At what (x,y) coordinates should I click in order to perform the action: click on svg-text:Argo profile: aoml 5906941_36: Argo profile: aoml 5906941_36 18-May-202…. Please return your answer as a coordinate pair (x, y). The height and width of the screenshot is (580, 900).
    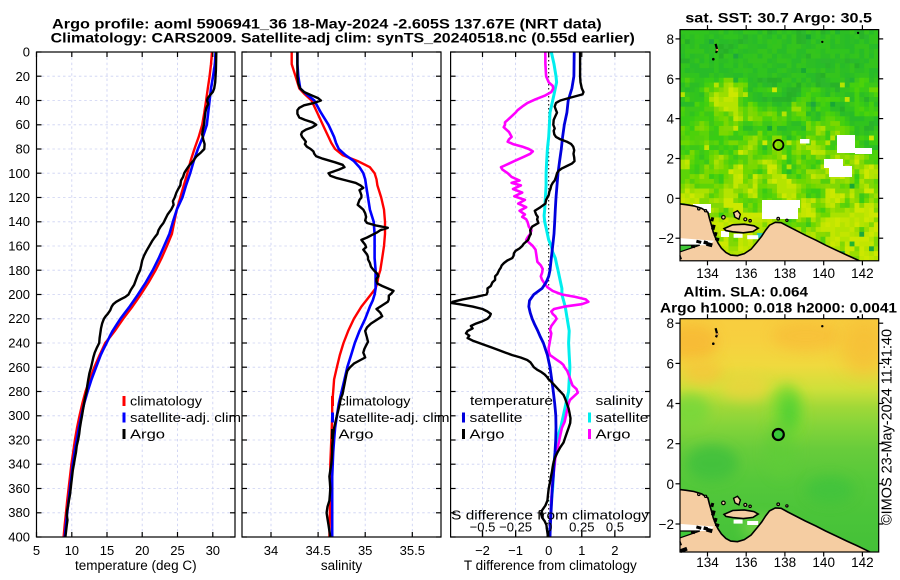
    Looking at the image, I should click on (327, 24).